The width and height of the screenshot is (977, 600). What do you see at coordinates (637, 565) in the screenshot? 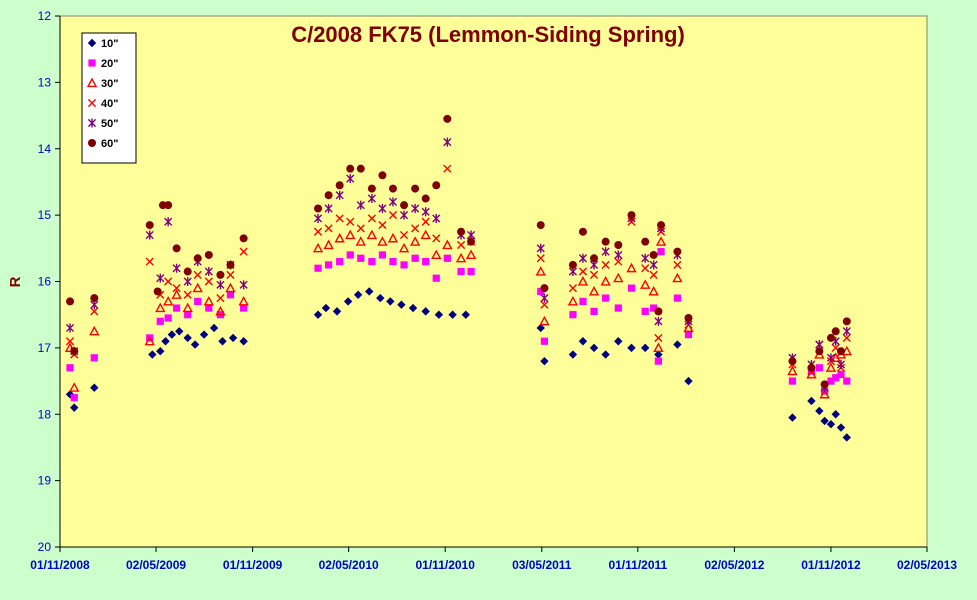
I see `x-tick-label: 01/11/2011` at bounding box center [637, 565].